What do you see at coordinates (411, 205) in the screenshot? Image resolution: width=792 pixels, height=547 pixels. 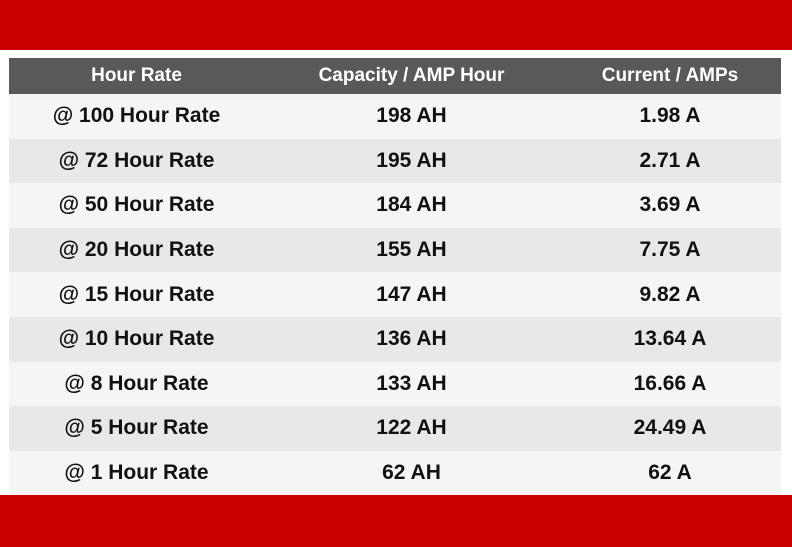 I see `cell-capacity: 184 AH` at bounding box center [411, 205].